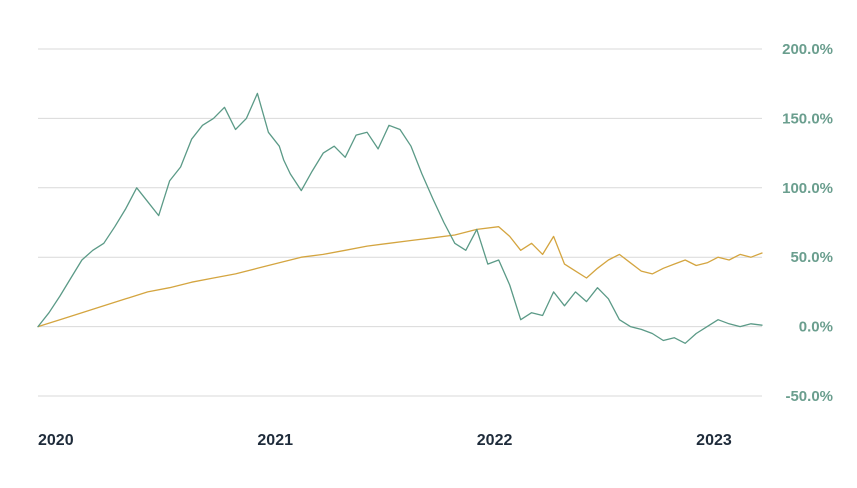 The width and height of the screenshot is (857, 488). I want to click on x-tick-label: 2022, so click(495, 440).